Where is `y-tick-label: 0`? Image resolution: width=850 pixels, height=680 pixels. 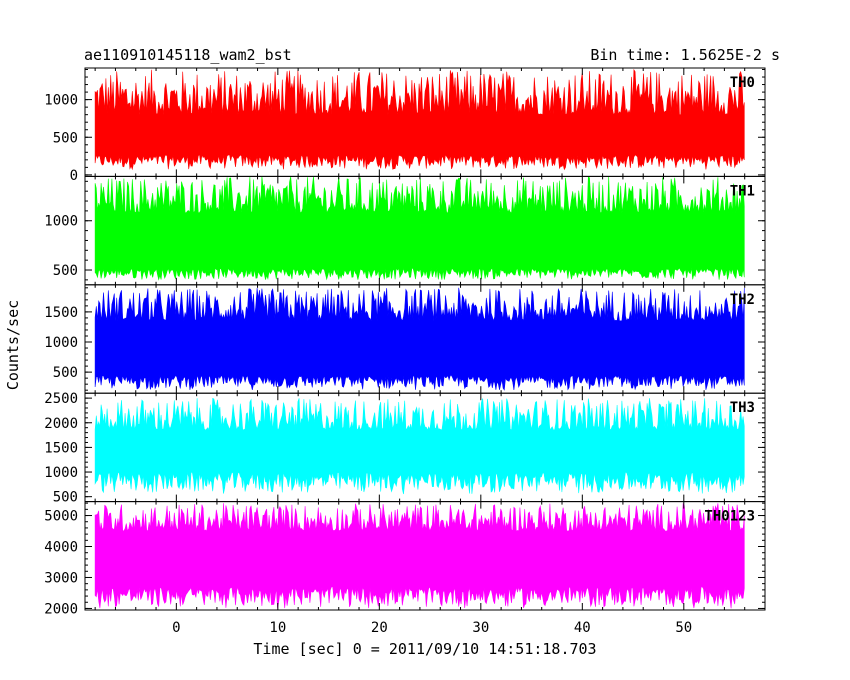 y-tick-label: 0 is located at coordinates (74, 176).